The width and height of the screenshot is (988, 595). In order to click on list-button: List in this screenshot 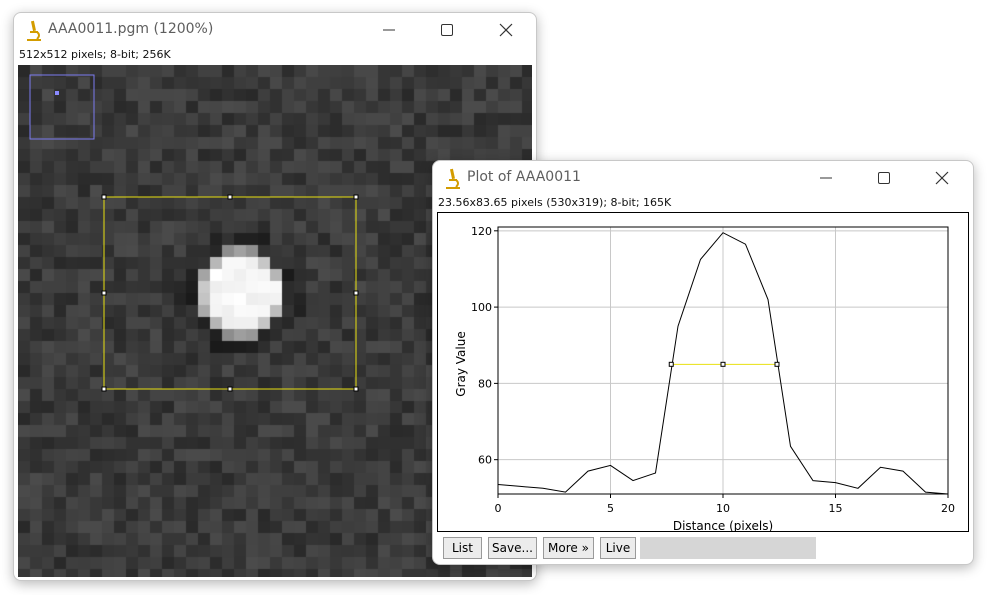, I will do `click(462, 548)`.